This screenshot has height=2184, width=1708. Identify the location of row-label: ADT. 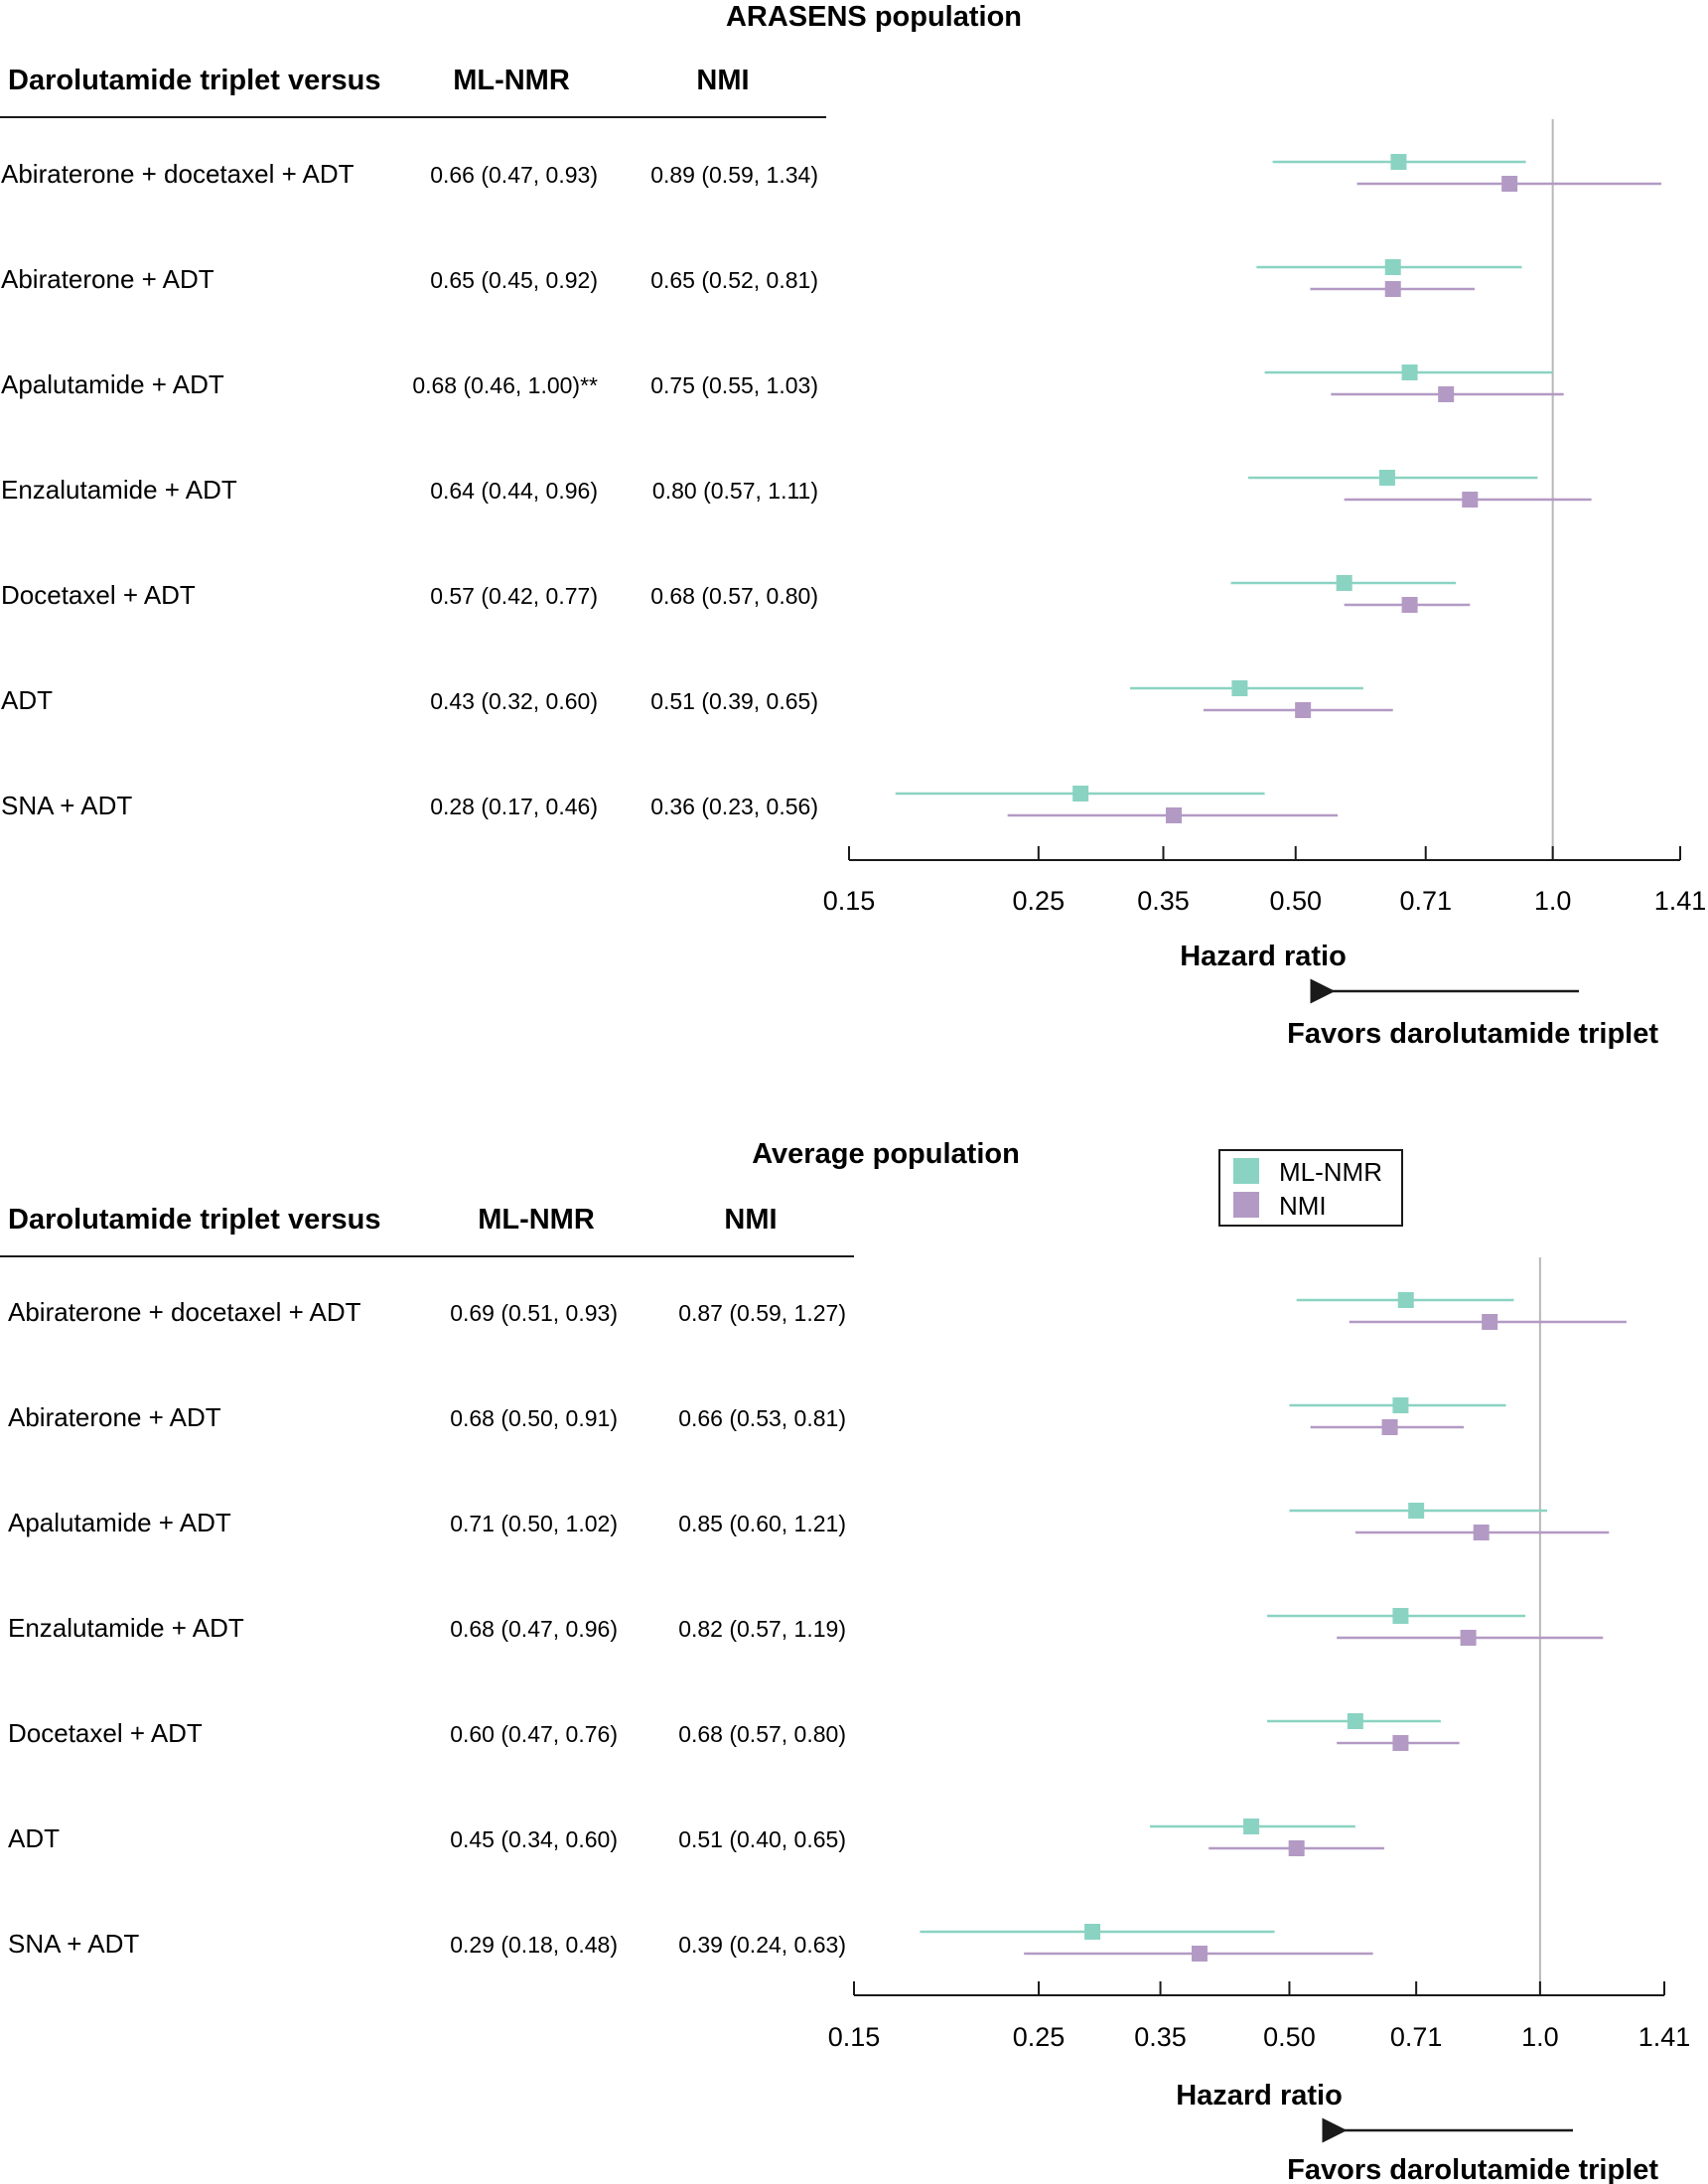
(34, 1838).